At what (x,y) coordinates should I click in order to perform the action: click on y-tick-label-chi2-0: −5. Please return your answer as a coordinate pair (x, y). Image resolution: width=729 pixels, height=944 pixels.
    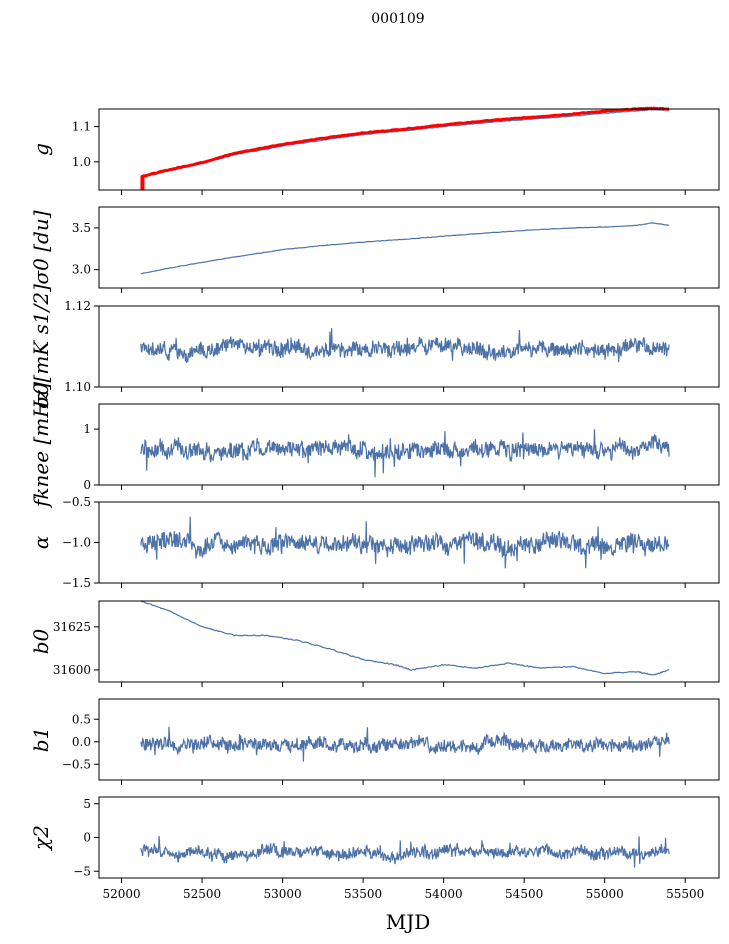
    Looking at the image, I should click on (82, 871).